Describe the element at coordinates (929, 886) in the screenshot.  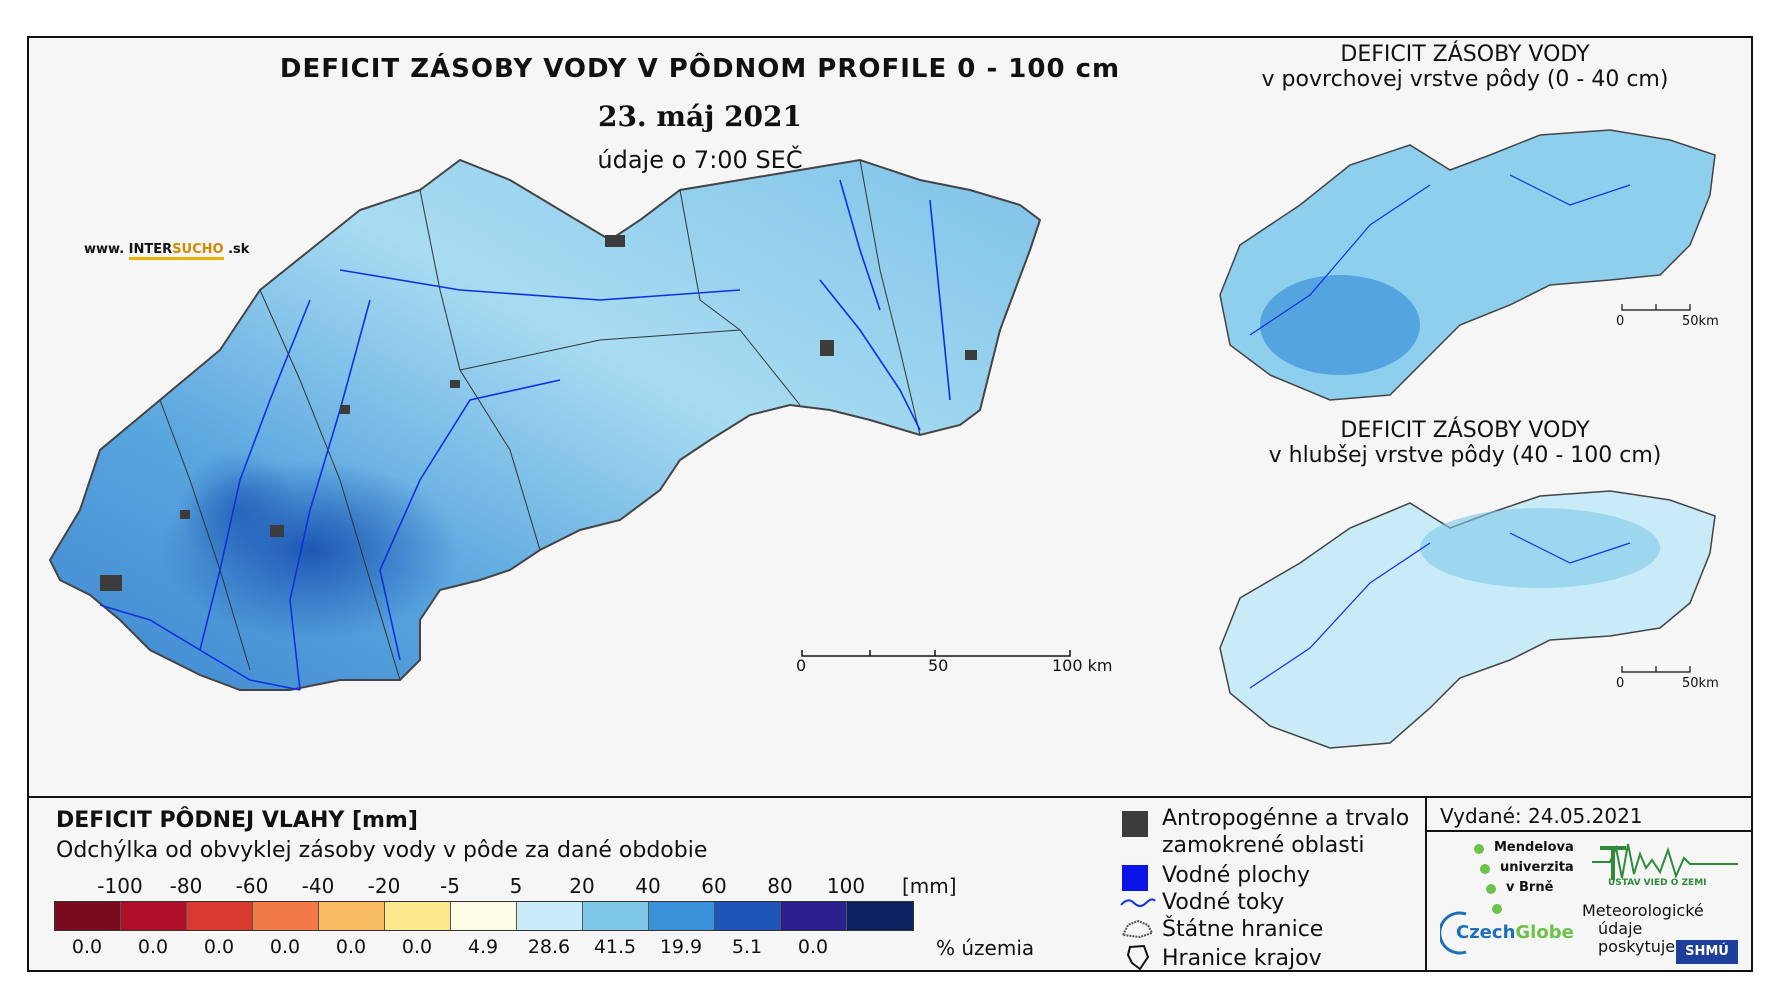
I see `legend-unit: [mm]` at that location.